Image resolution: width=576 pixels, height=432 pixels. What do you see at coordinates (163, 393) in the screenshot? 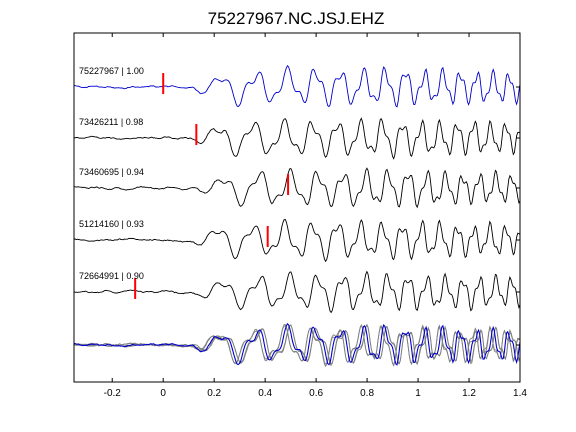
I see `x-tick-label: 0` at bounding box center [163, 393].